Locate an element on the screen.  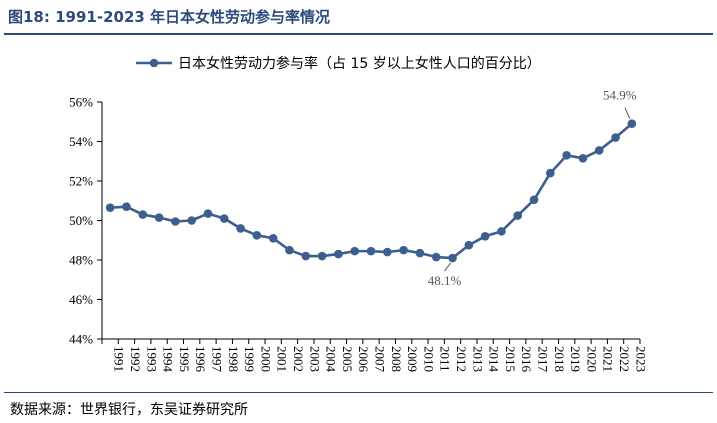
x-tick-label: 2020 is located at coordinates (591, 359).